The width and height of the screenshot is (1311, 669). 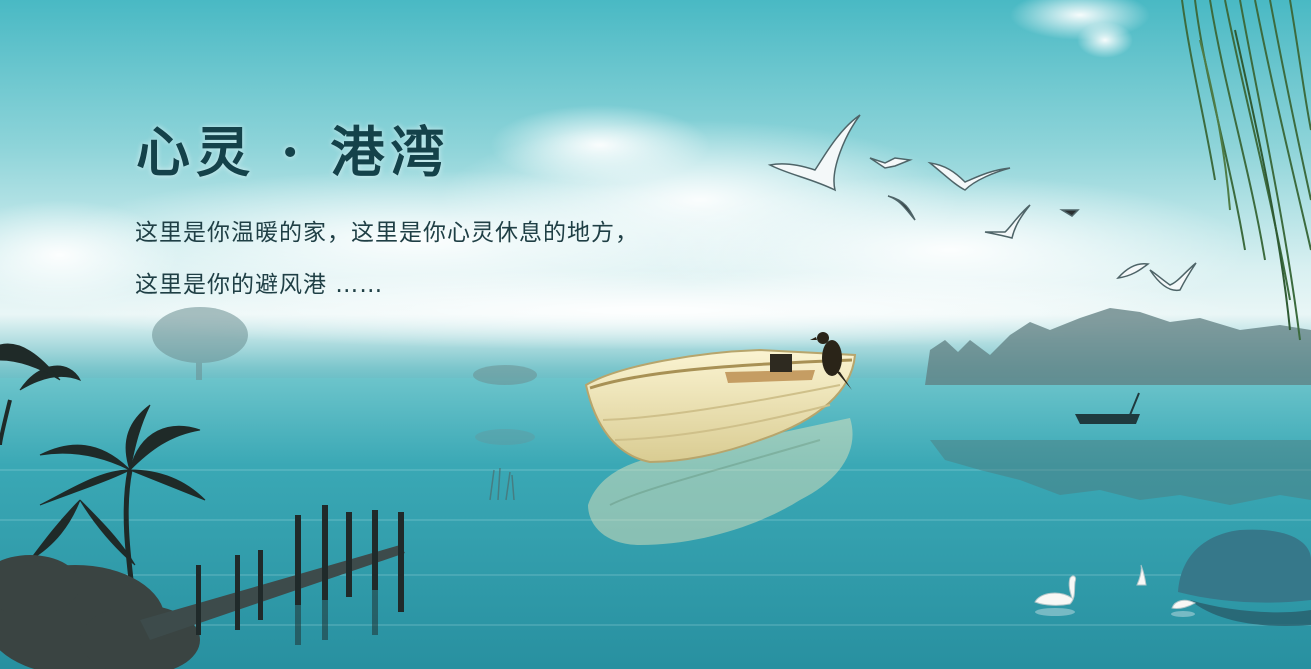 I want to click on cormorant-icon, so click(x=831, y=361).